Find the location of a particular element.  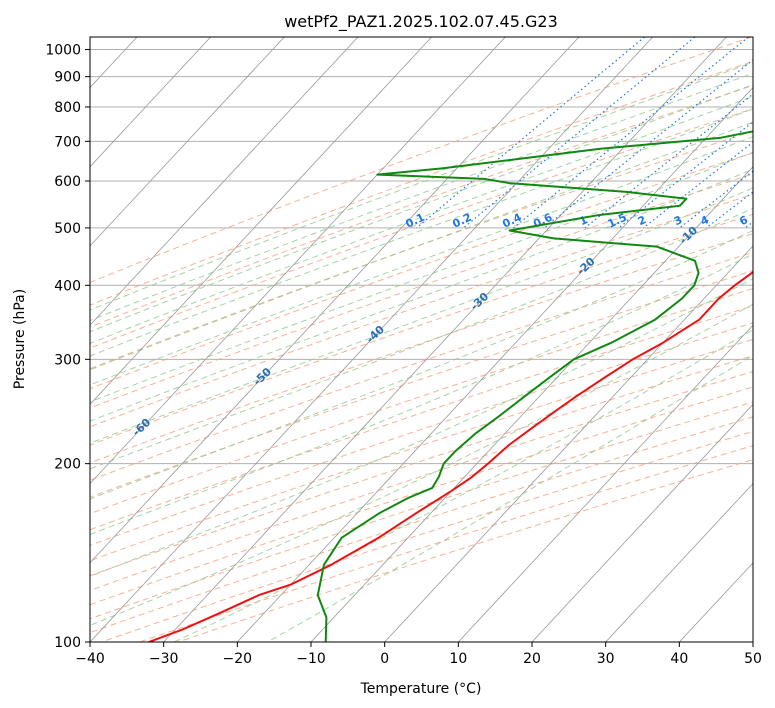

x-tick-label: 50 is located at coordinates (753, 659).